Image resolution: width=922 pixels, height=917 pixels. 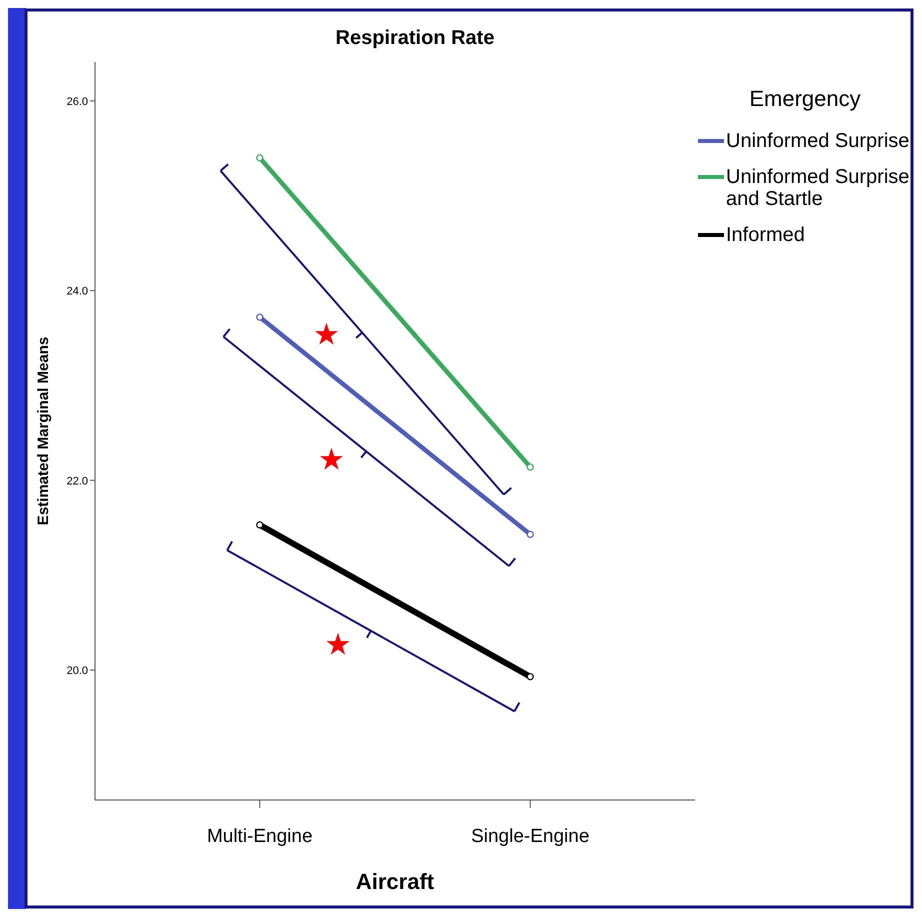 What do you see at coordinates (818, 141) in the screenshot?
I see `legend-label: Uninformed Surprise` at bounding box center [818, 141].